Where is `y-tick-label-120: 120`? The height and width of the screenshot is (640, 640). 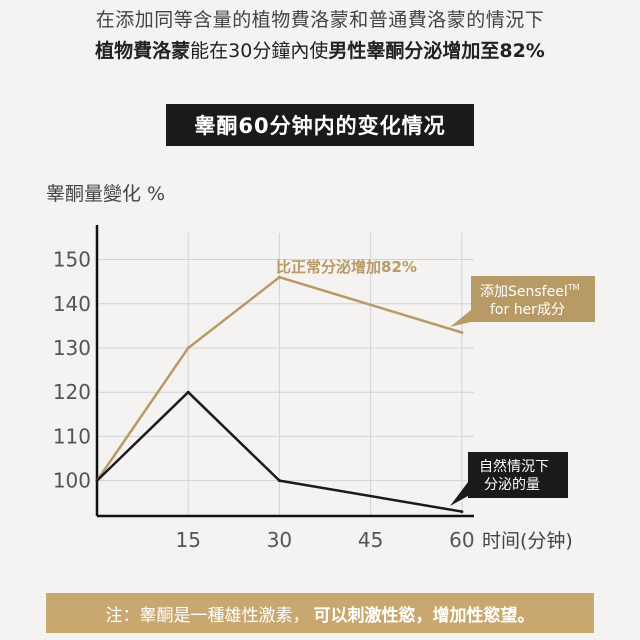 y-tick-label-120: 120 is located at coordinates (72, 392).